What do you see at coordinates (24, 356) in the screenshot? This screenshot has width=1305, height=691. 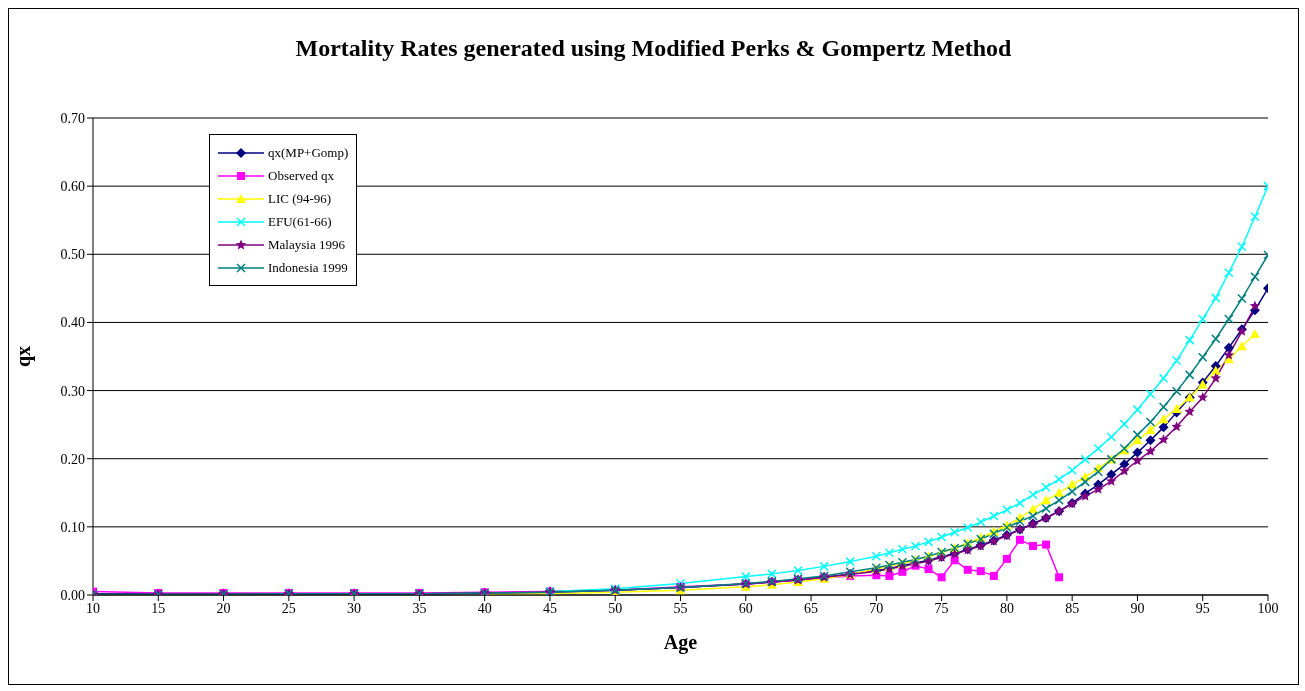 I see `y-axis-title: qx` at bounding box center [24, 356].